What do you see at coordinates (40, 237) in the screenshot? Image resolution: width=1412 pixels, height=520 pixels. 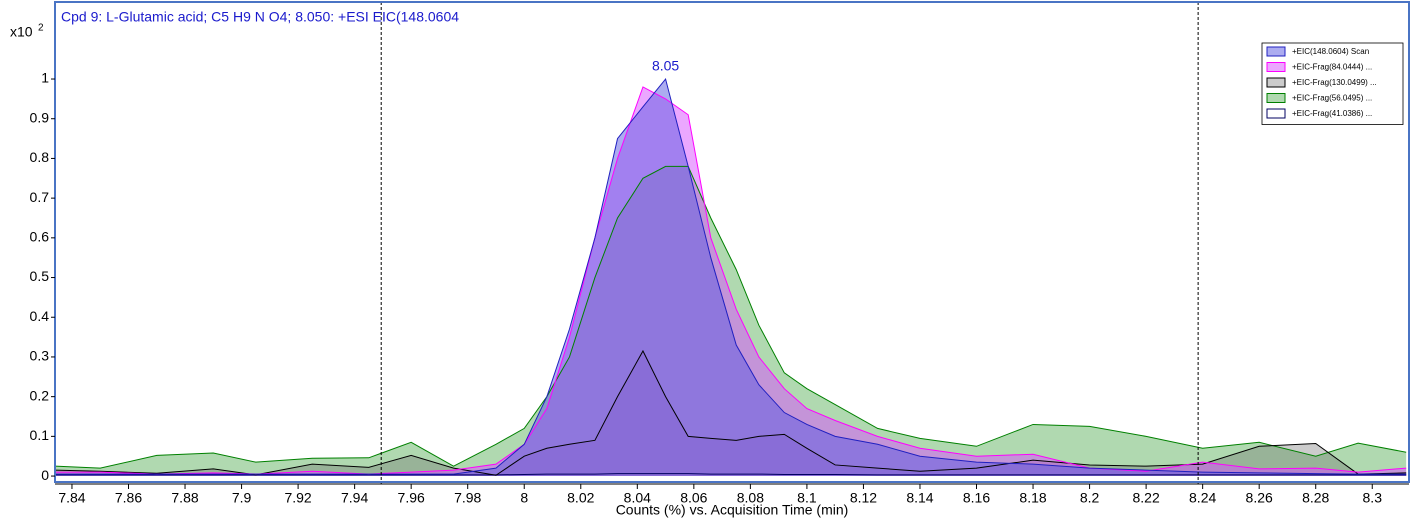 I see `y-tick-label: 0.6` at bounding box center [40, 237].